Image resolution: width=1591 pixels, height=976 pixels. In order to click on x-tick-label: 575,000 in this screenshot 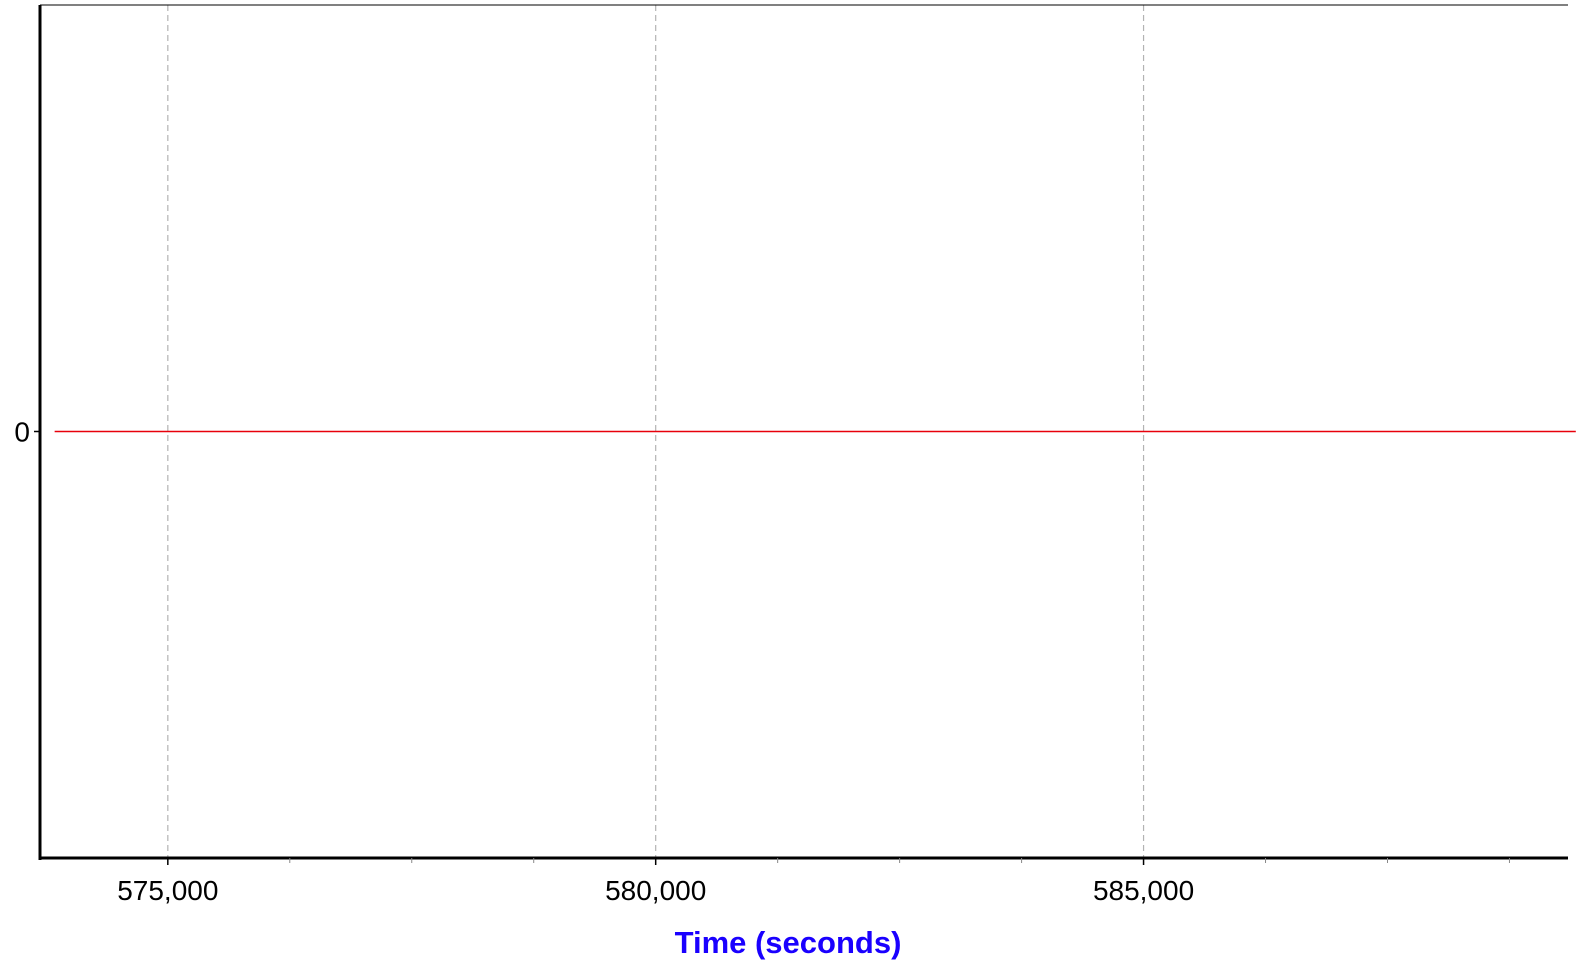, I will do `click(167, 890)`.